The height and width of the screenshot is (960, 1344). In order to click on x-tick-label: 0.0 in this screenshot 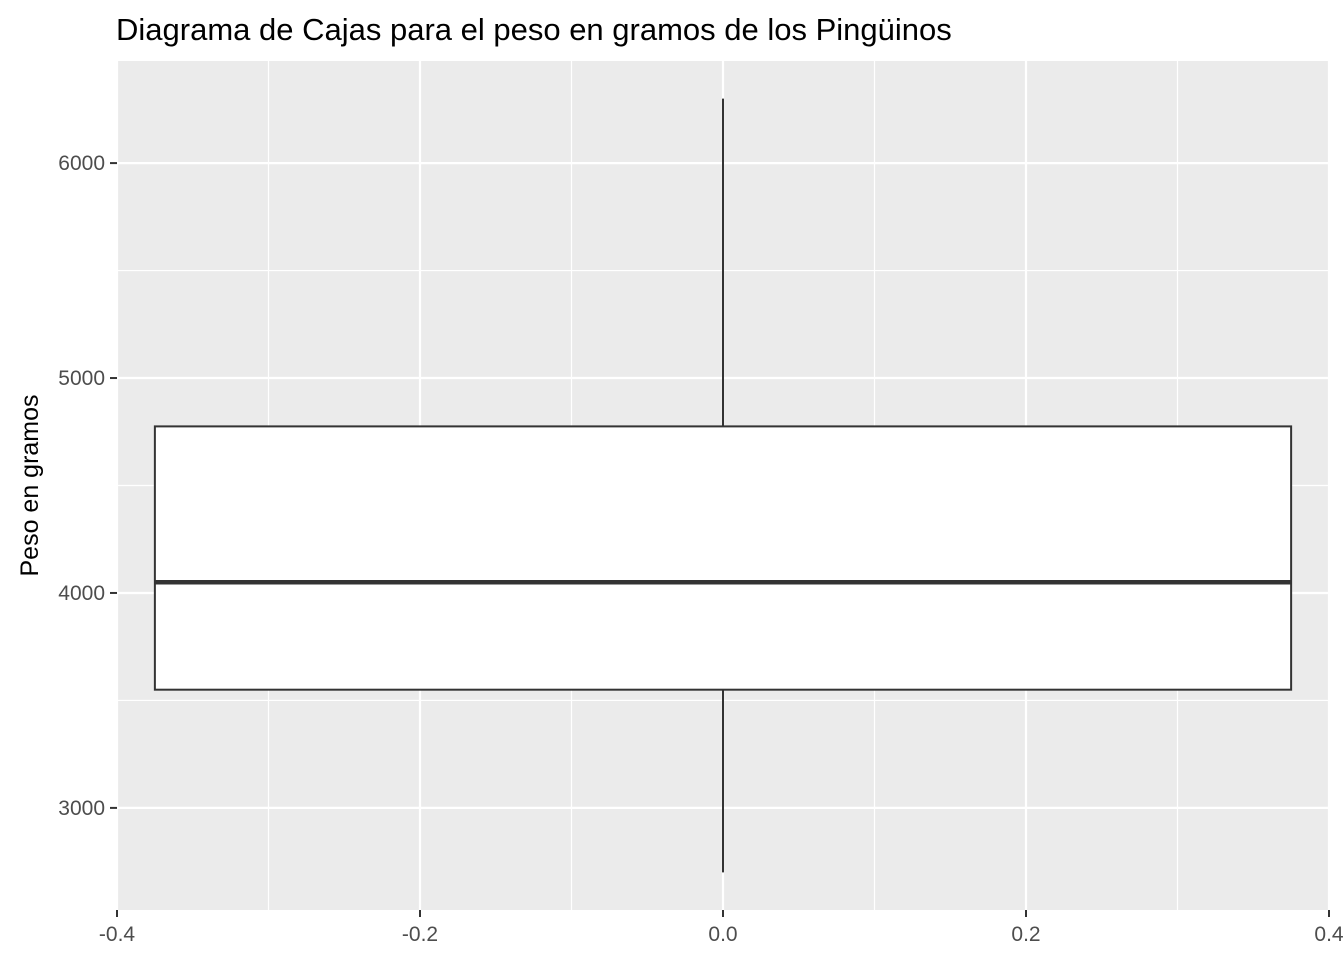, I will do `click(722, 934)`.